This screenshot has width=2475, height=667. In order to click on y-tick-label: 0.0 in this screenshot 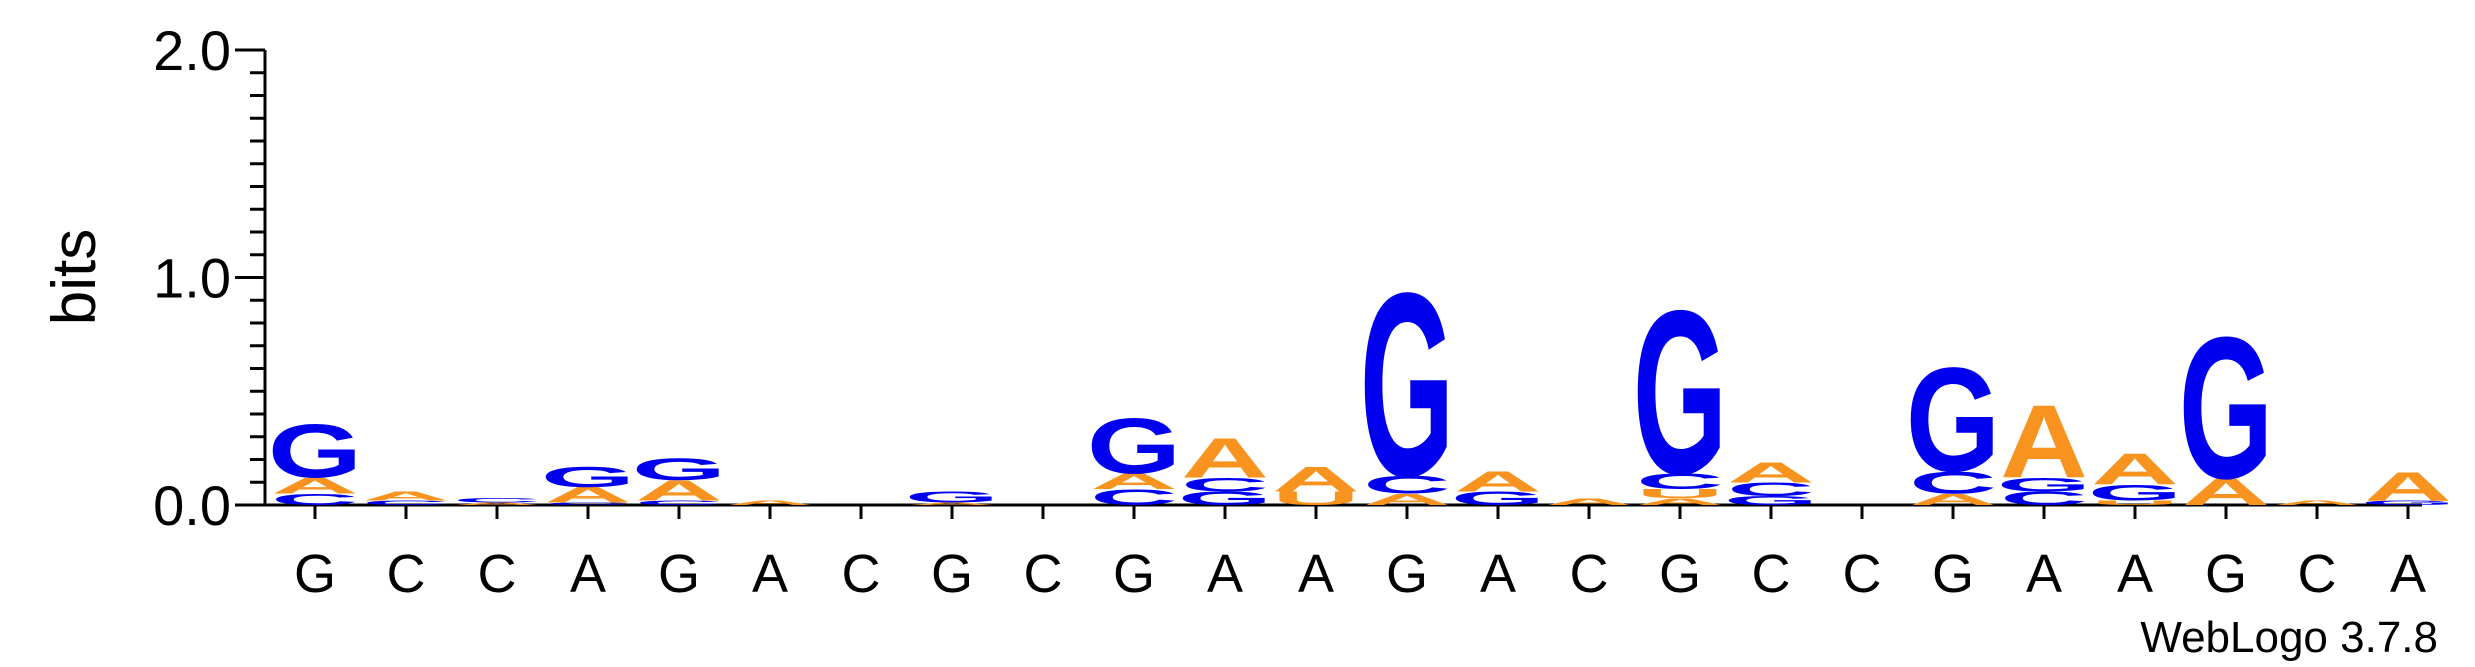, I will do `click(192, 505)`.